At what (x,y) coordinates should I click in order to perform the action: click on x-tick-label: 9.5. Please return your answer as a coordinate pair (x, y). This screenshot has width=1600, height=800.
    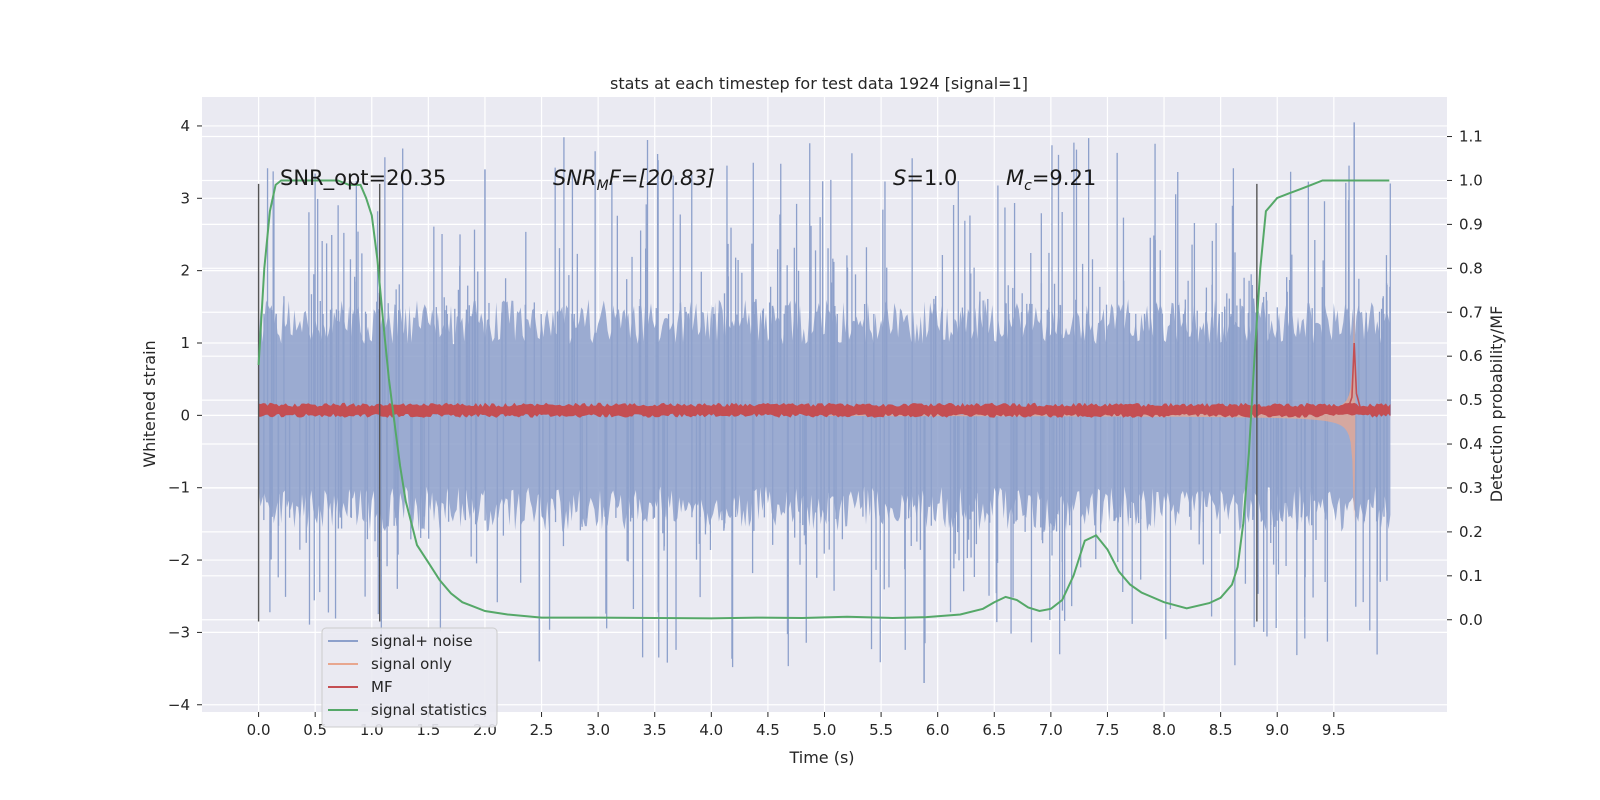
    Looking at the image, I should click on (1334, 730).